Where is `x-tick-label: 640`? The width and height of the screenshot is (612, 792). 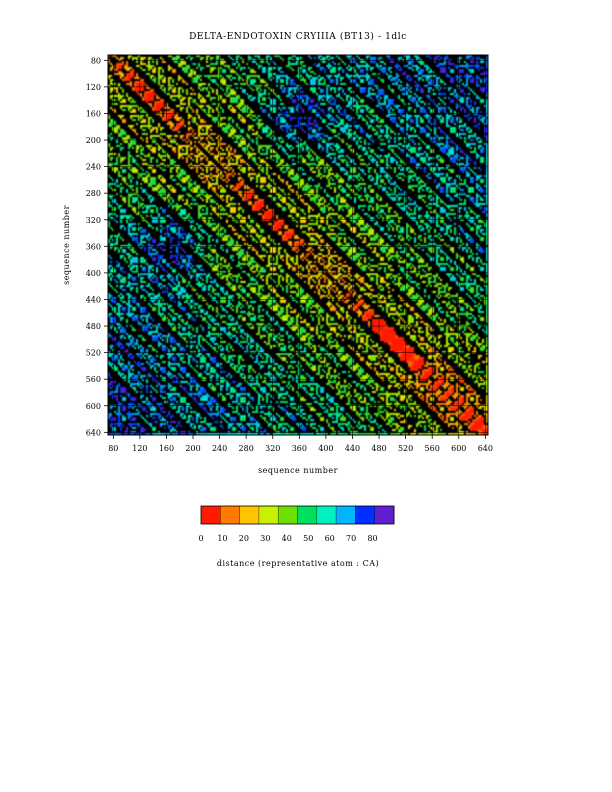 x-tick-label: 640 is located at coordinates (485, 448).